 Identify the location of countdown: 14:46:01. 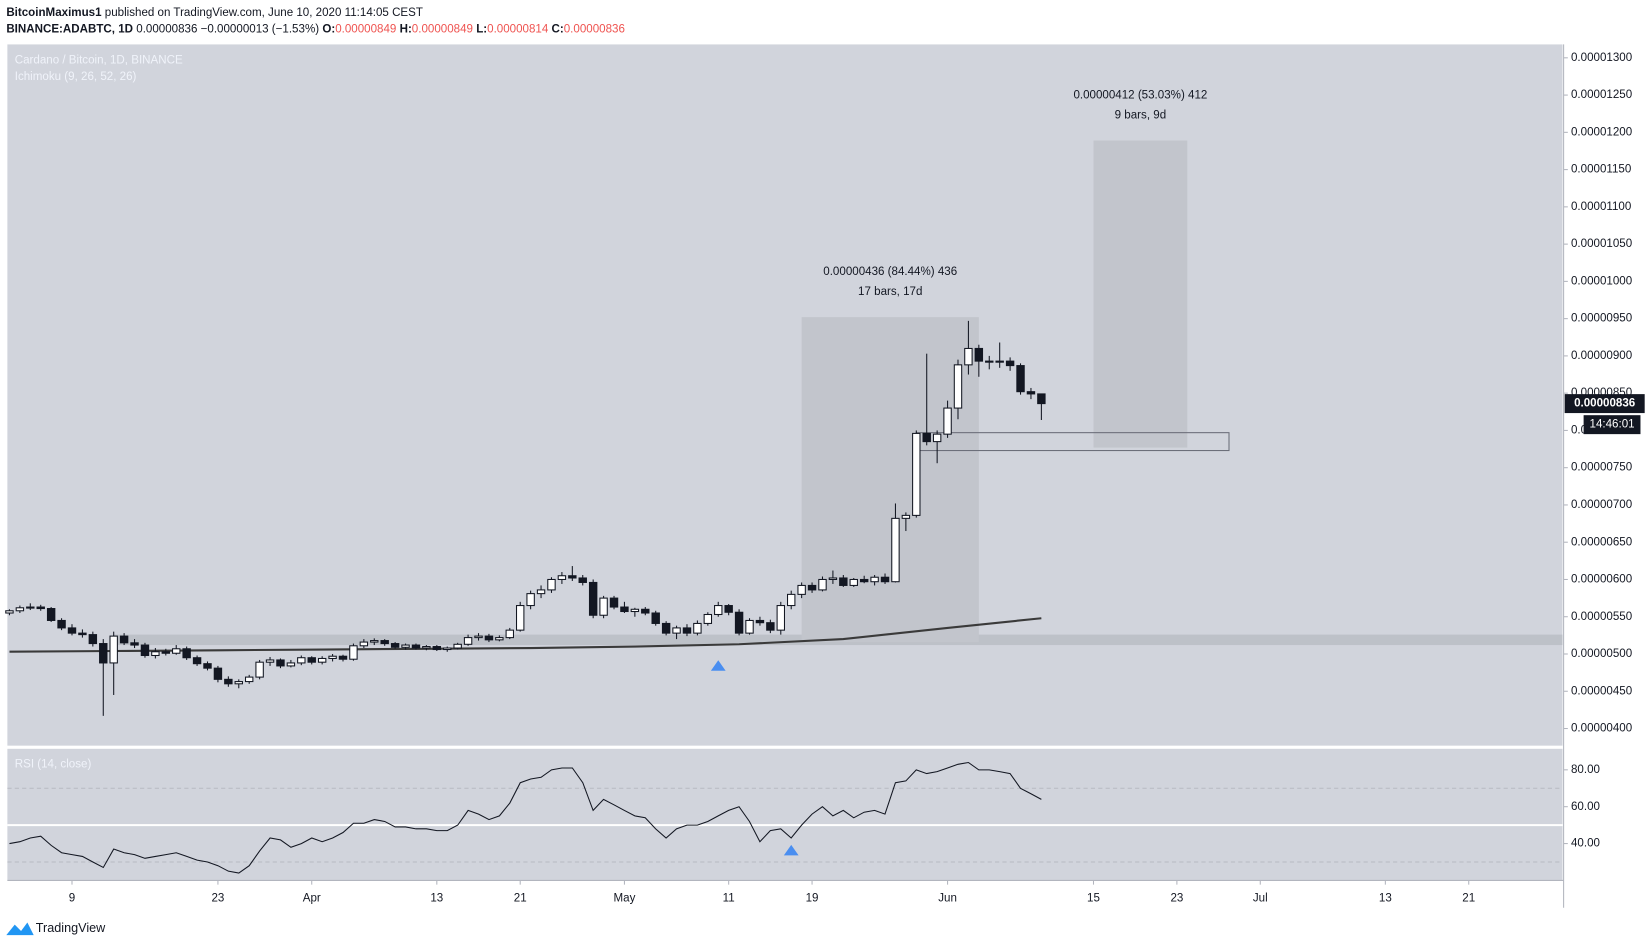
(1612, 425).